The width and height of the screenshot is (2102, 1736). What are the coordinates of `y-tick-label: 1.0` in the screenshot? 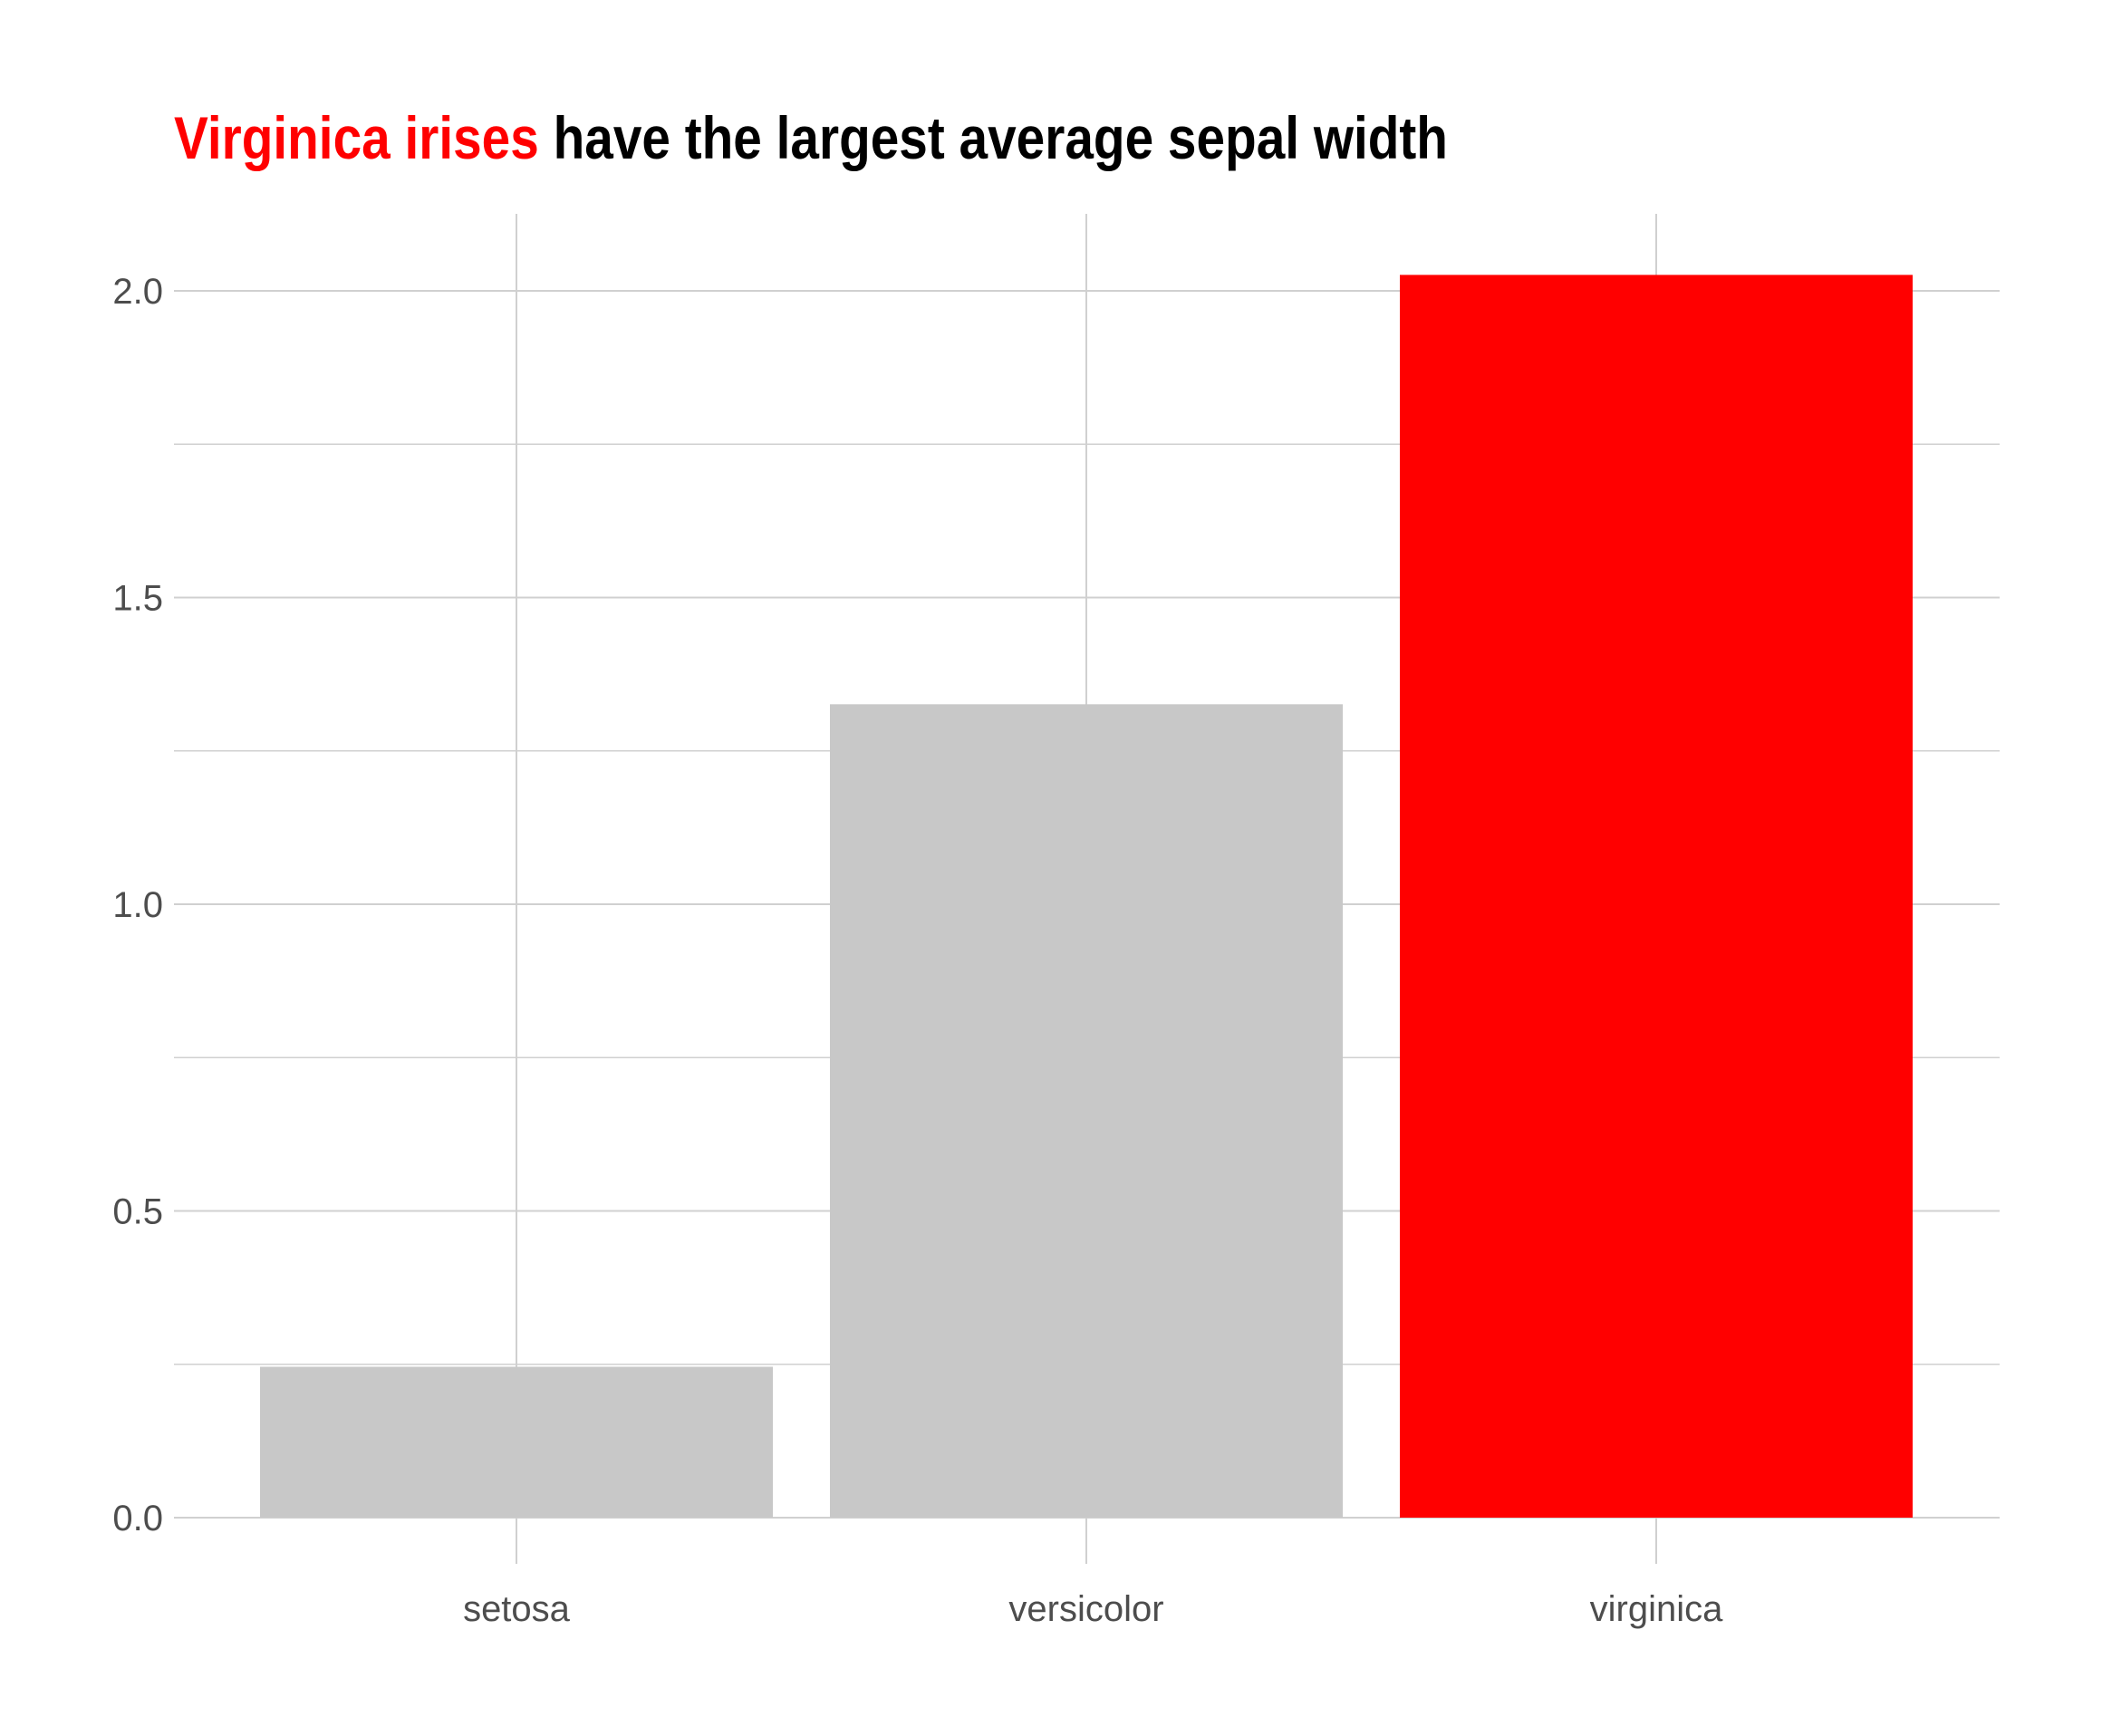 It's located at (137, 905).